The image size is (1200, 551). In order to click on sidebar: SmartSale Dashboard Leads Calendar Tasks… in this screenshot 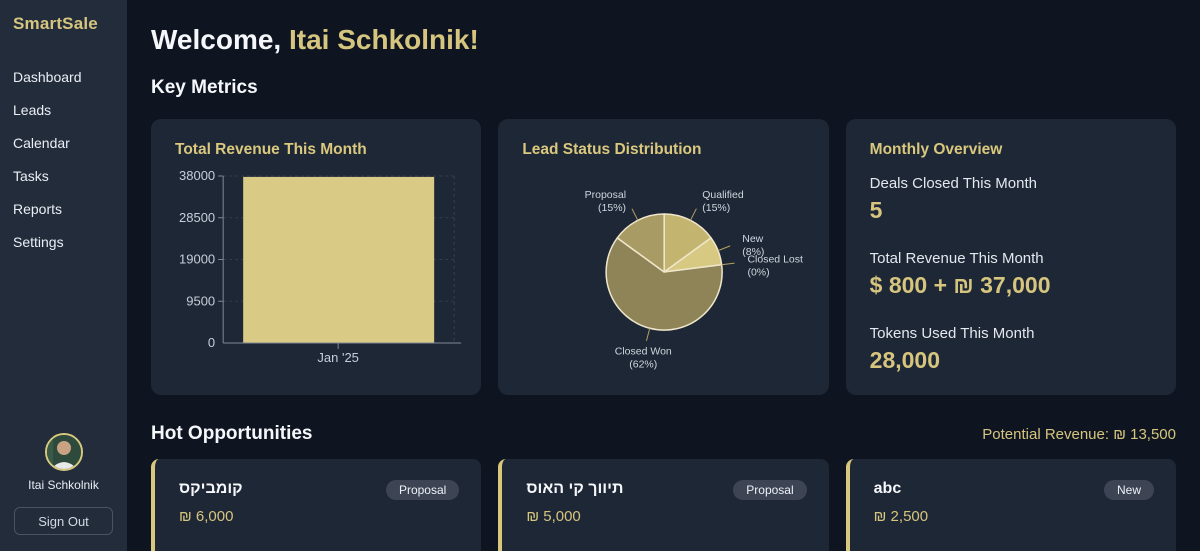, I will do `click(63, 275)`.